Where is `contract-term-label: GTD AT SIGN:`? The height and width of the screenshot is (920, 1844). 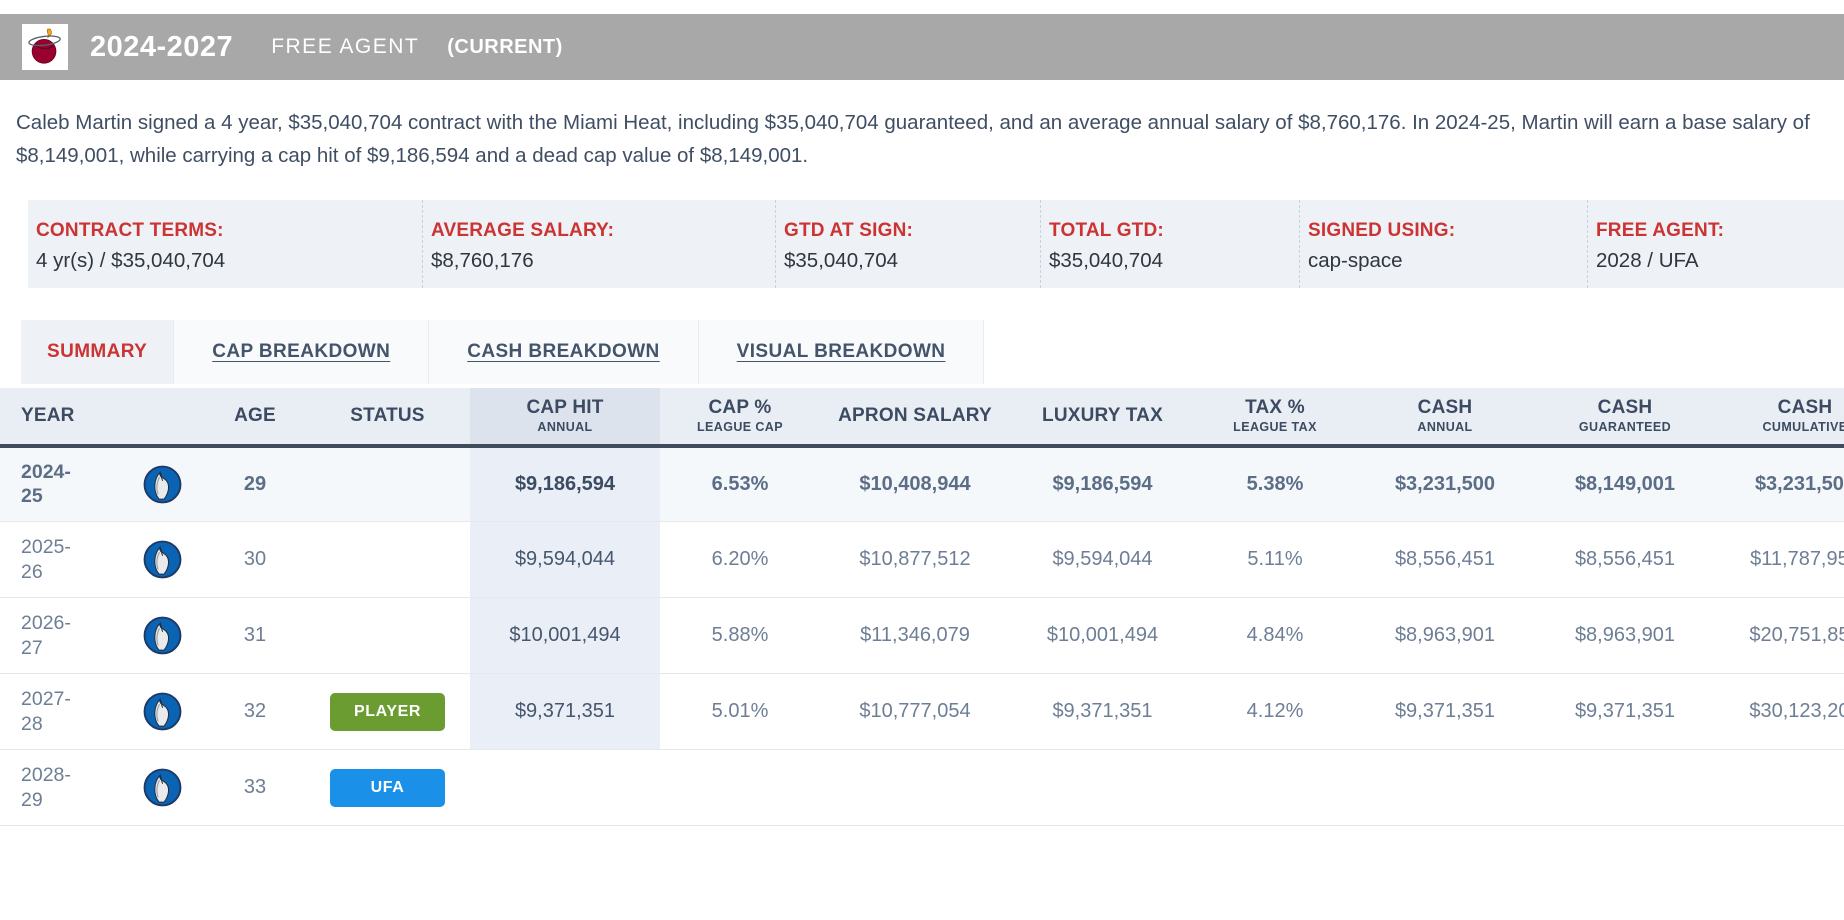
contract-term-label: GTD AT SIGN: is located at coordinates (849, 230).